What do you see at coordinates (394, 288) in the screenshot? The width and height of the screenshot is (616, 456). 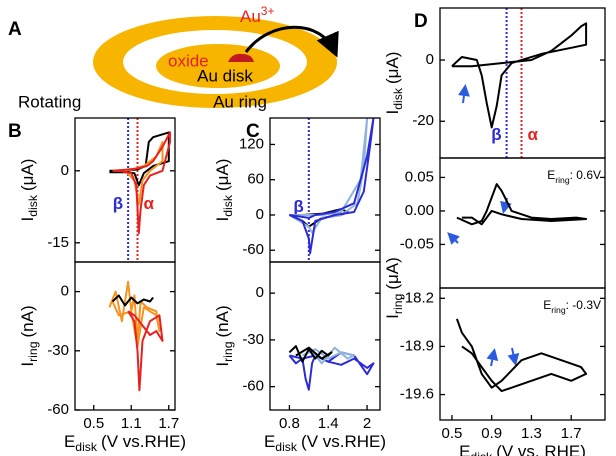 I see `y-axis-label: Iring (μA)` at bounding box center [394, 288].